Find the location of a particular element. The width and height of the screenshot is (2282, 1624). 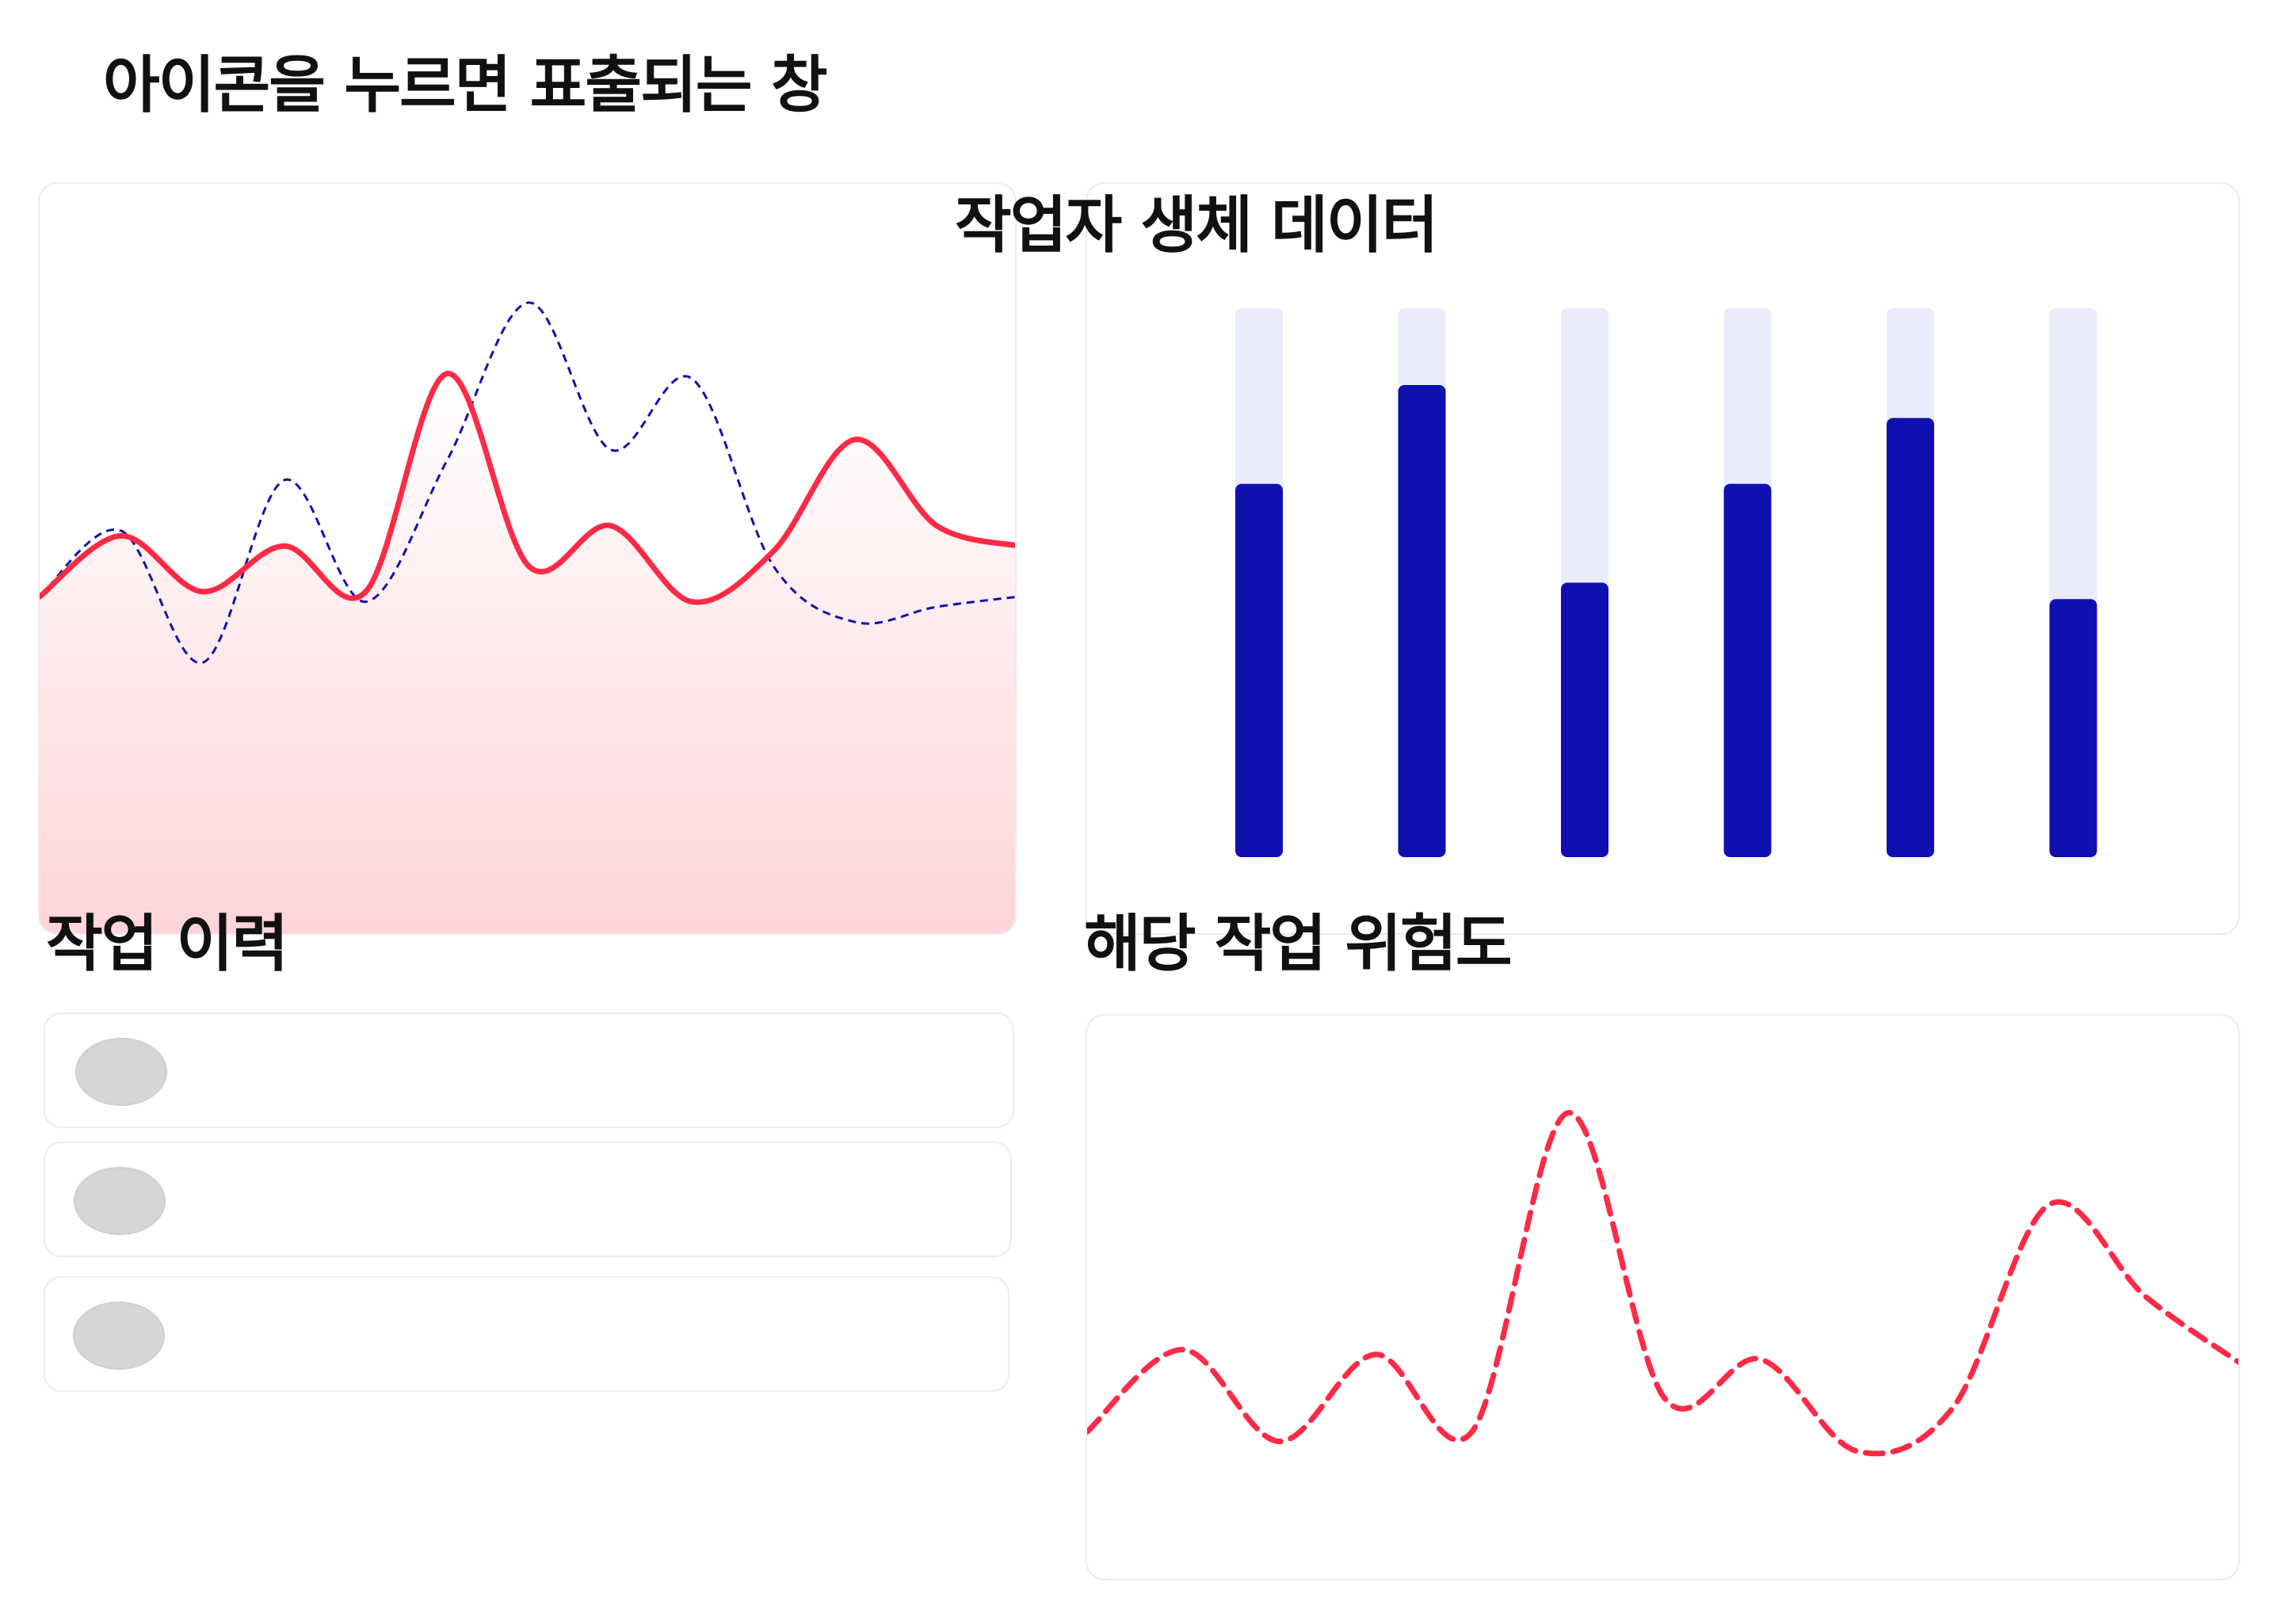

red-solid-series-line is located at coordinates (527, 488).